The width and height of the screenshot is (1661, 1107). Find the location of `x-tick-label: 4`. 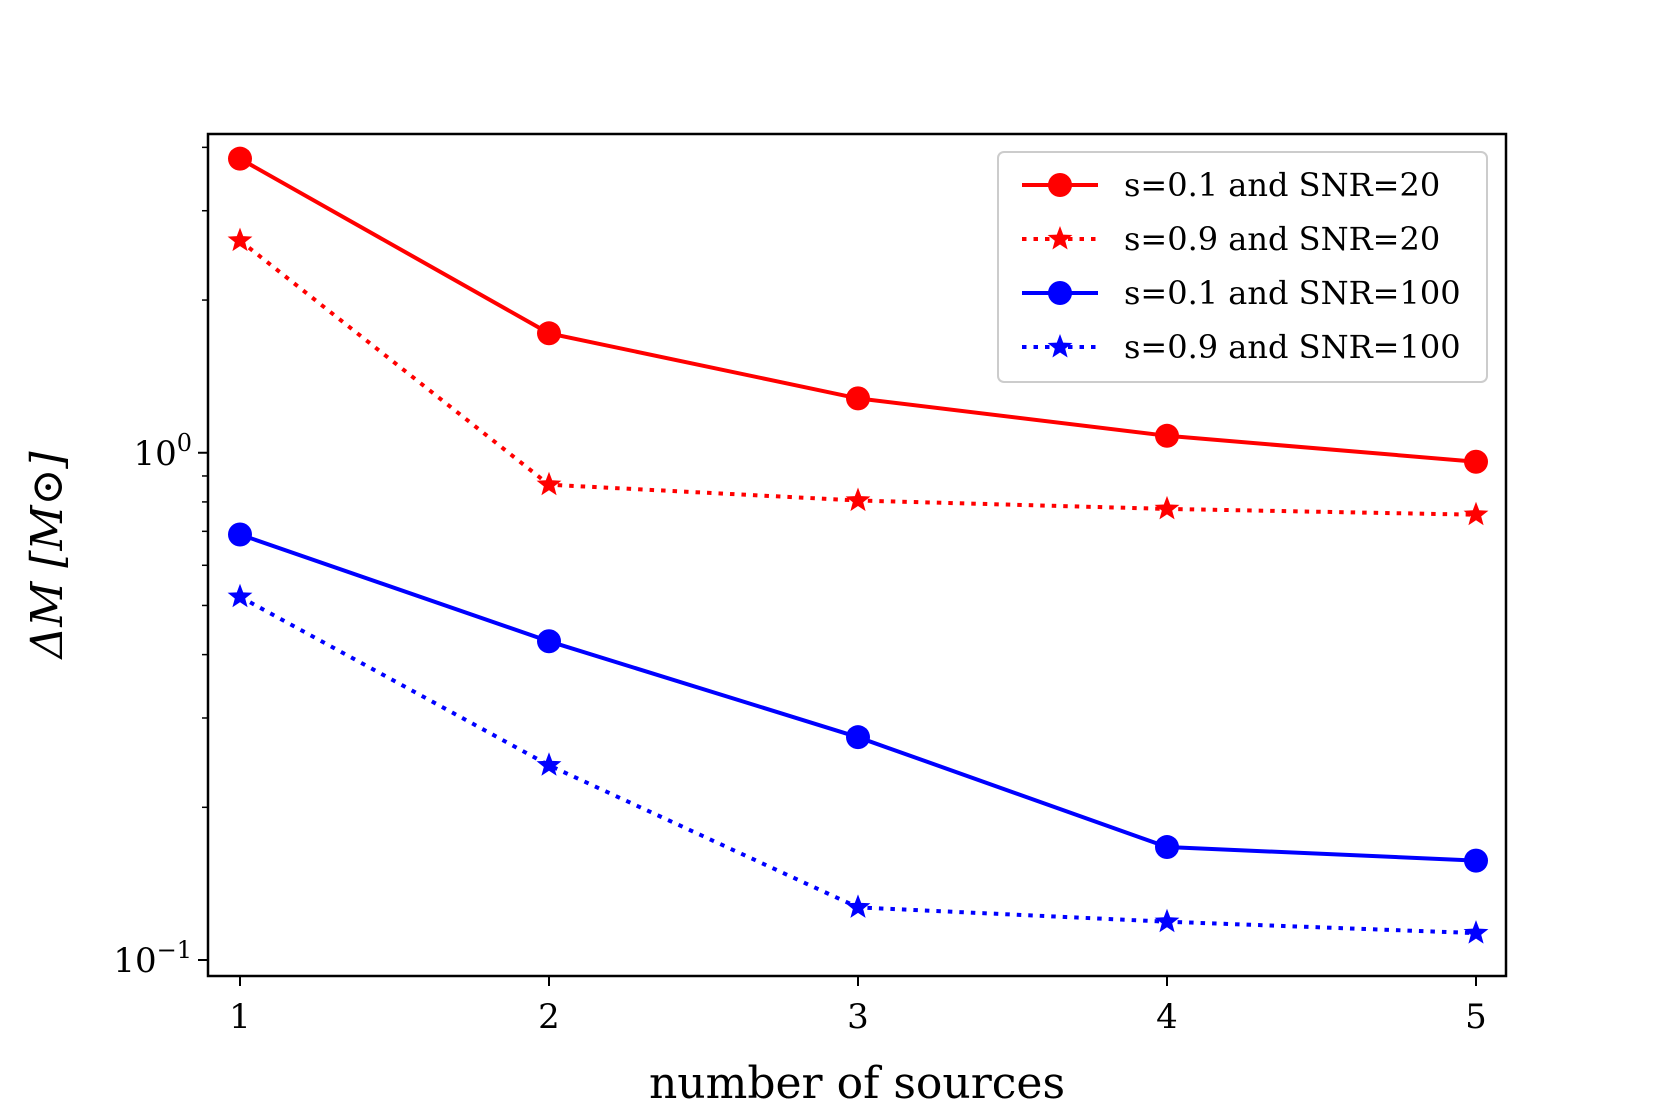

x-tick-label: 4 is located at coordinates (1167, 1017).